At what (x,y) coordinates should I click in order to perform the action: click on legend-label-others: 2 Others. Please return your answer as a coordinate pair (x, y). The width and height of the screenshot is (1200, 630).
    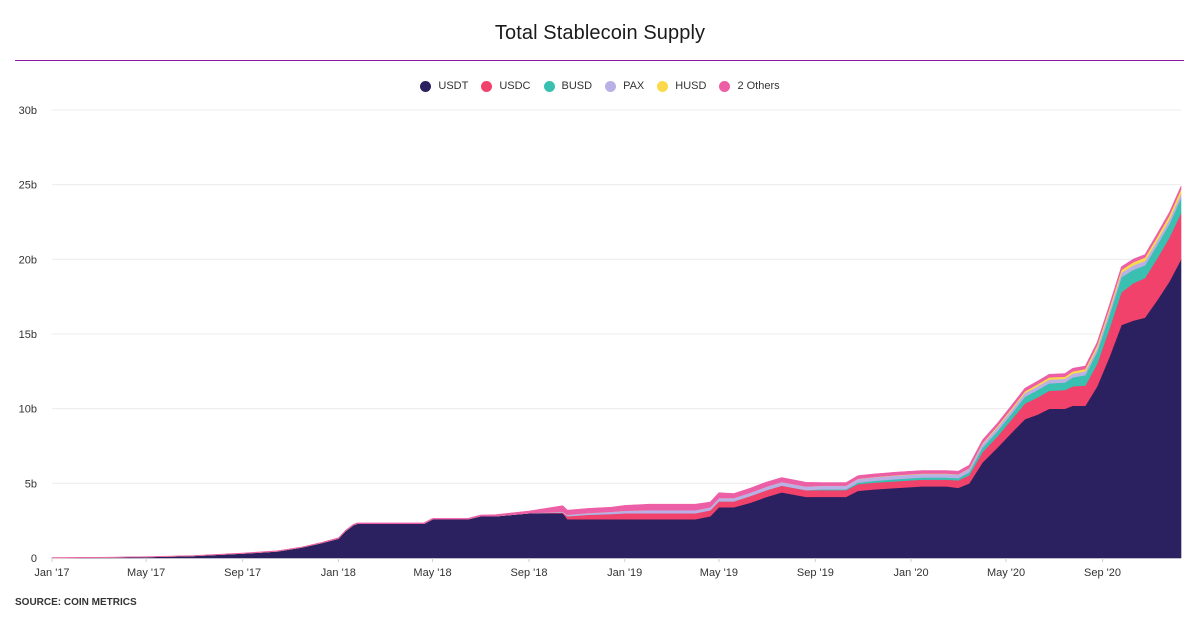
    Looking at the image, I should click on (758, 86).